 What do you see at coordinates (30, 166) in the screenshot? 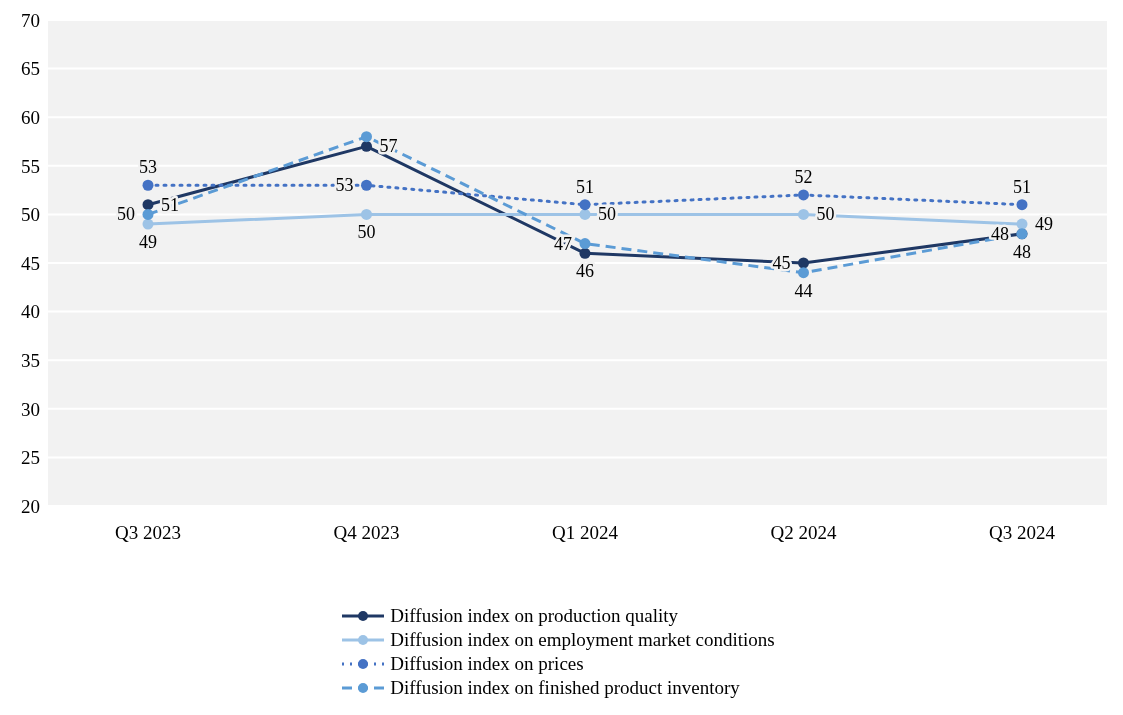
I see `y-tick-label: 55` at bounding box center [30, 166].